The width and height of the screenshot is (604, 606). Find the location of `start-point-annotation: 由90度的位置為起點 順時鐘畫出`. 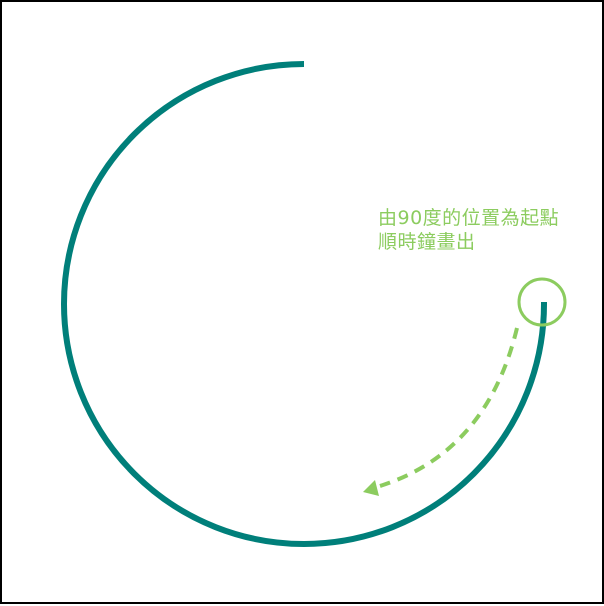

start-point-annotation: 由90度的位置為起點 順時鐘畫出 is located at coordinates (468, 230).